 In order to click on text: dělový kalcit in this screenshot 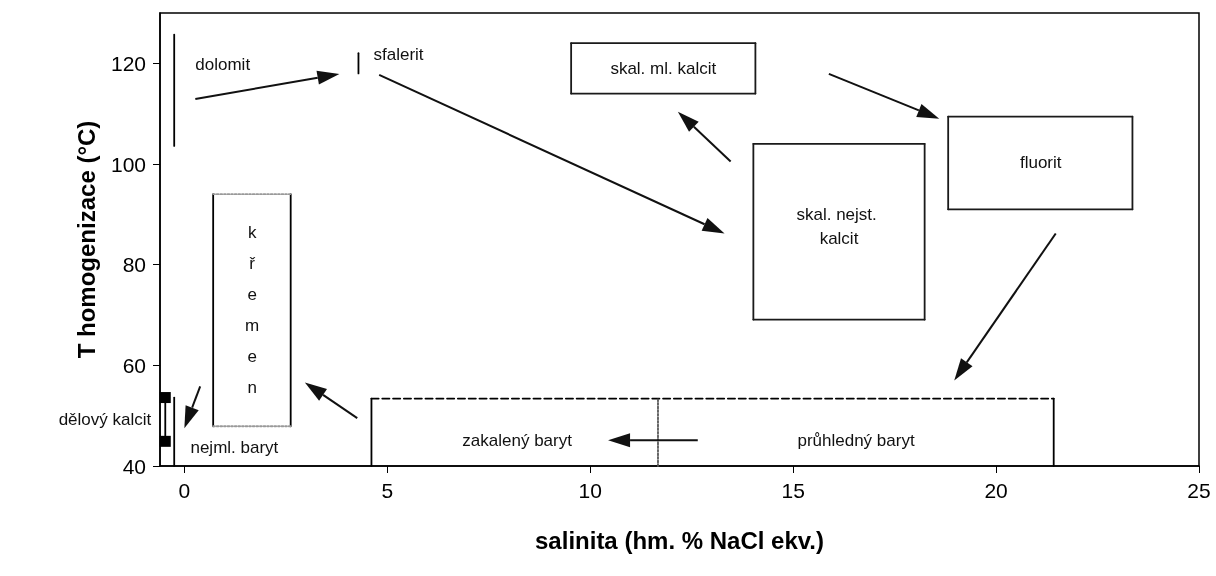, I will do `click(105, 420)`.